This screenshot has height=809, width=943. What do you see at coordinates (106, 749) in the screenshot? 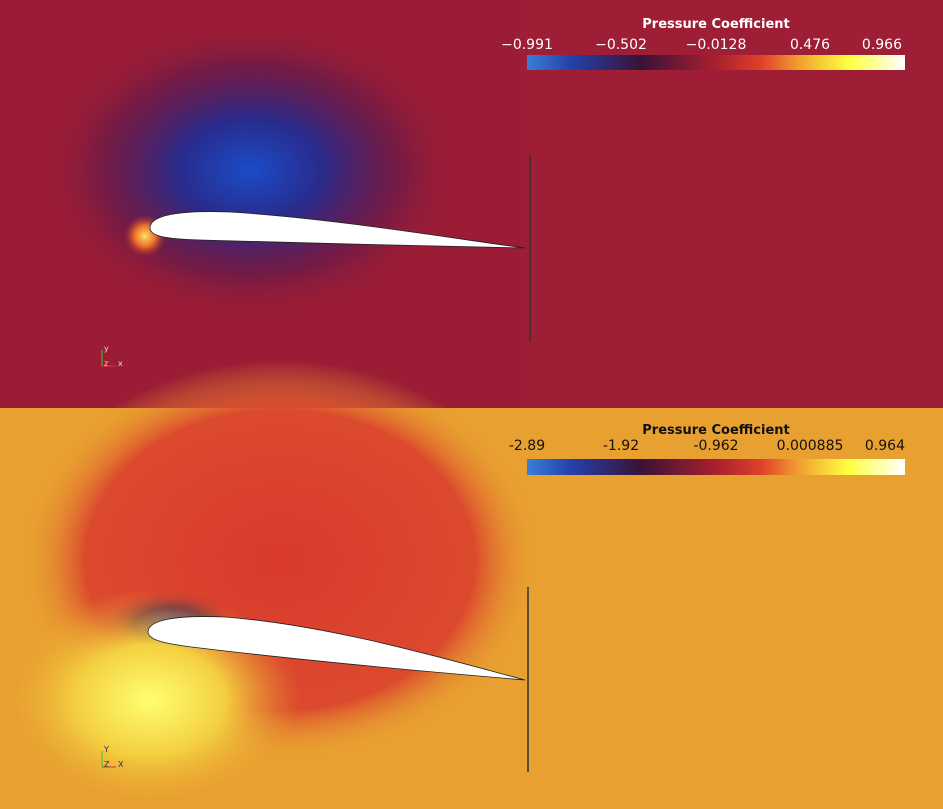
I see `axis-label: Y` at bounding box center [106, 749].